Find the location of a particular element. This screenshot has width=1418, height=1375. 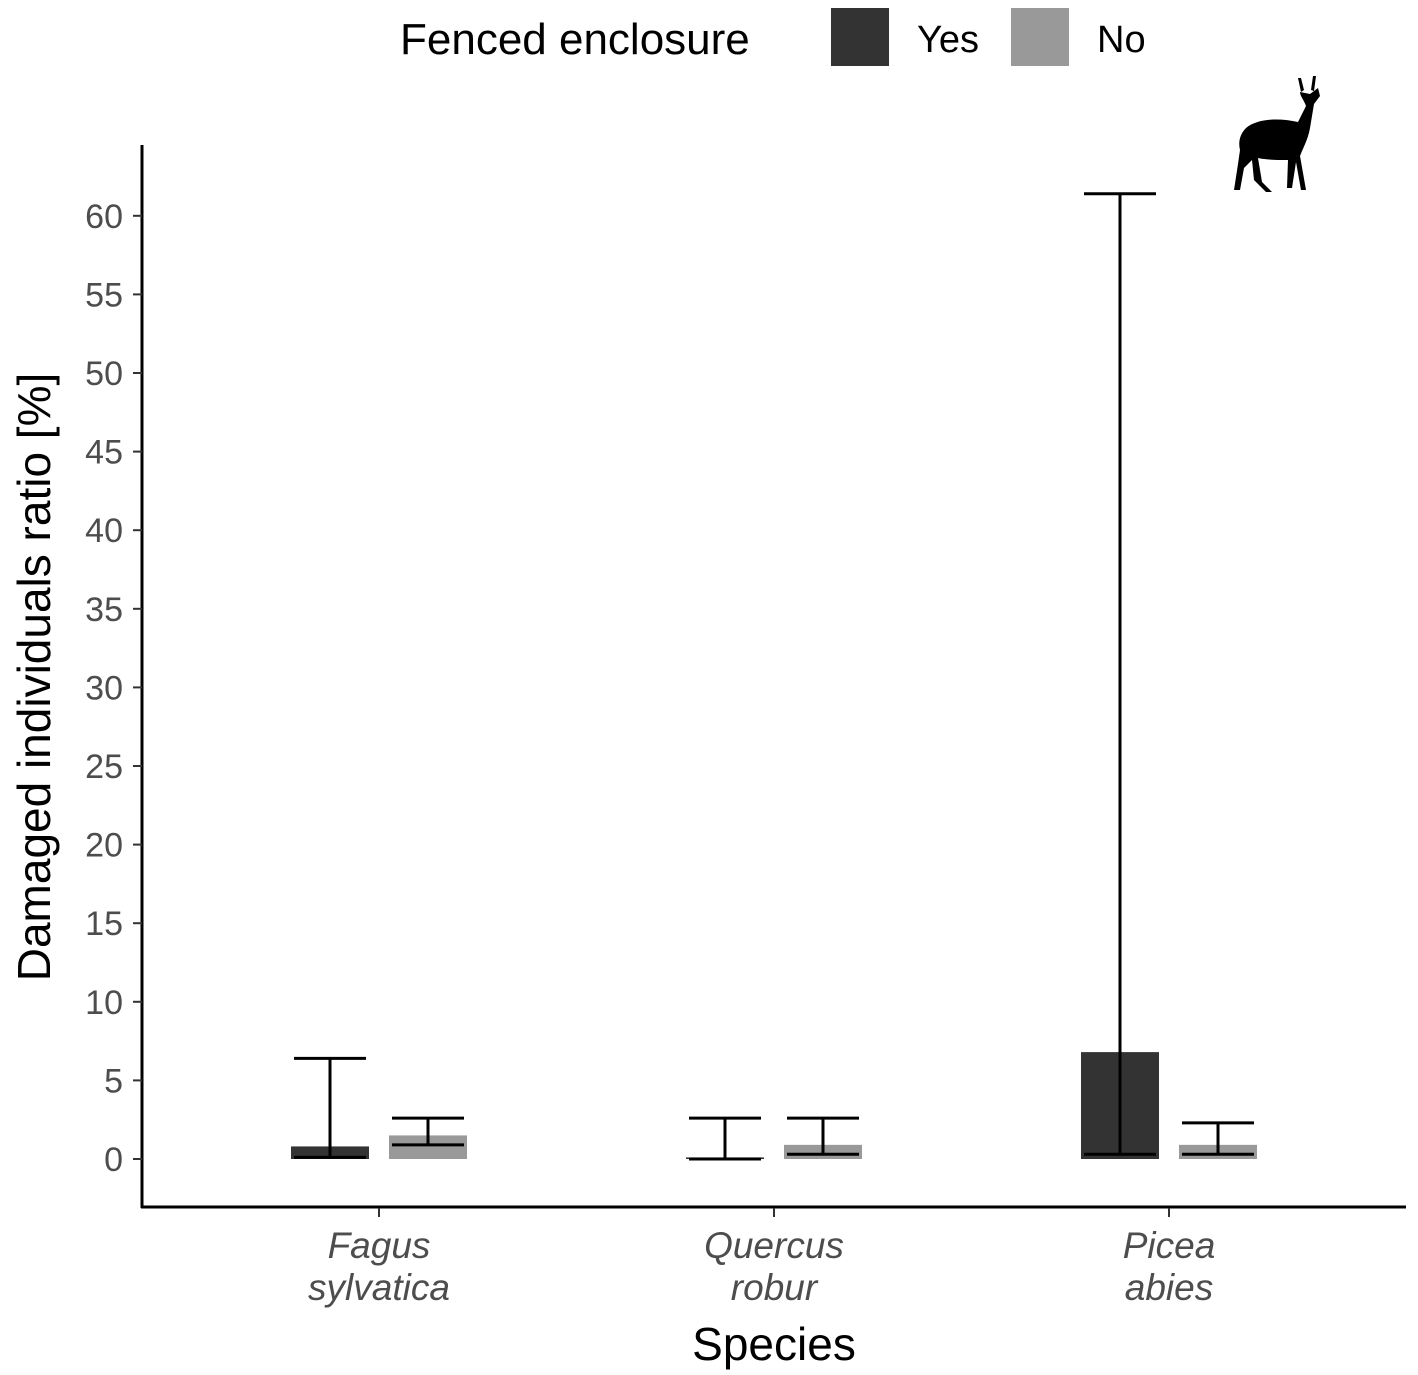

x-tick-label: Picea is located at coordinates (1169, 1245).